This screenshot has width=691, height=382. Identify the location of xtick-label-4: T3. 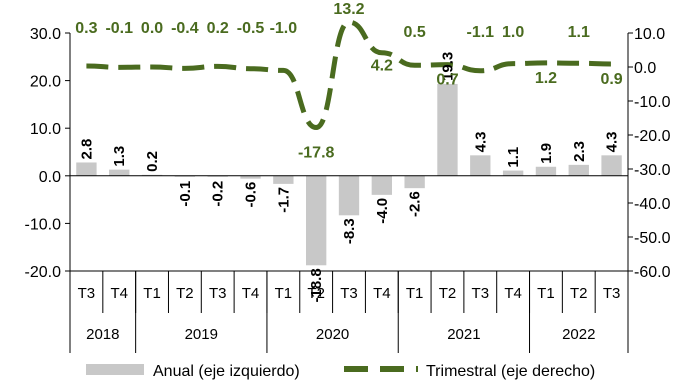
(218, 293).